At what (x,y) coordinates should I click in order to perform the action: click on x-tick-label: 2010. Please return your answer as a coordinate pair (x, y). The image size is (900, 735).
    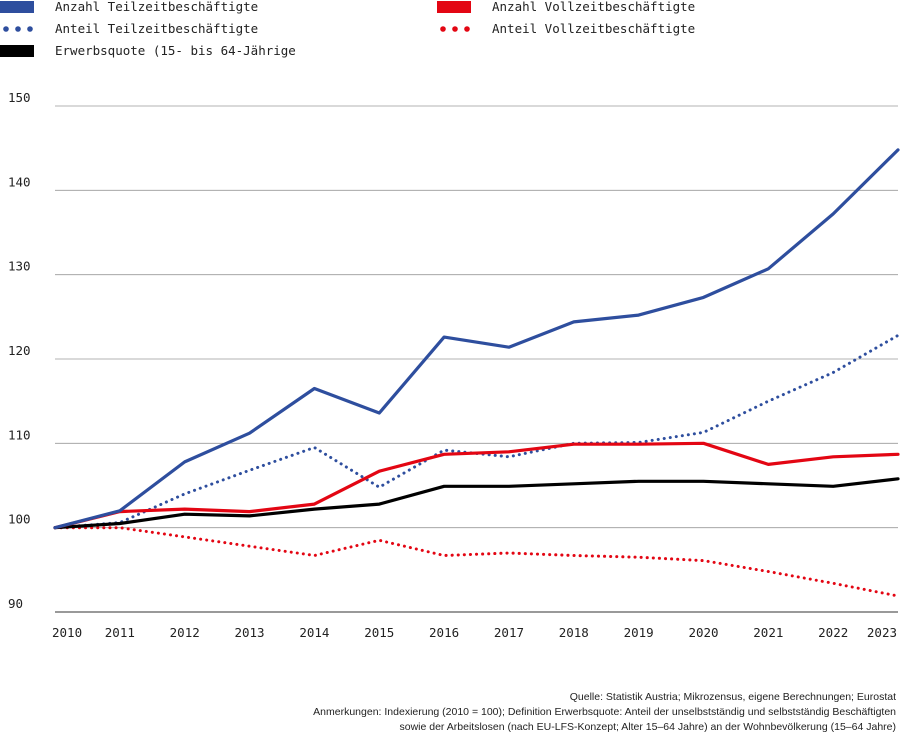
    Looking at the image, I should click on (67, 632).